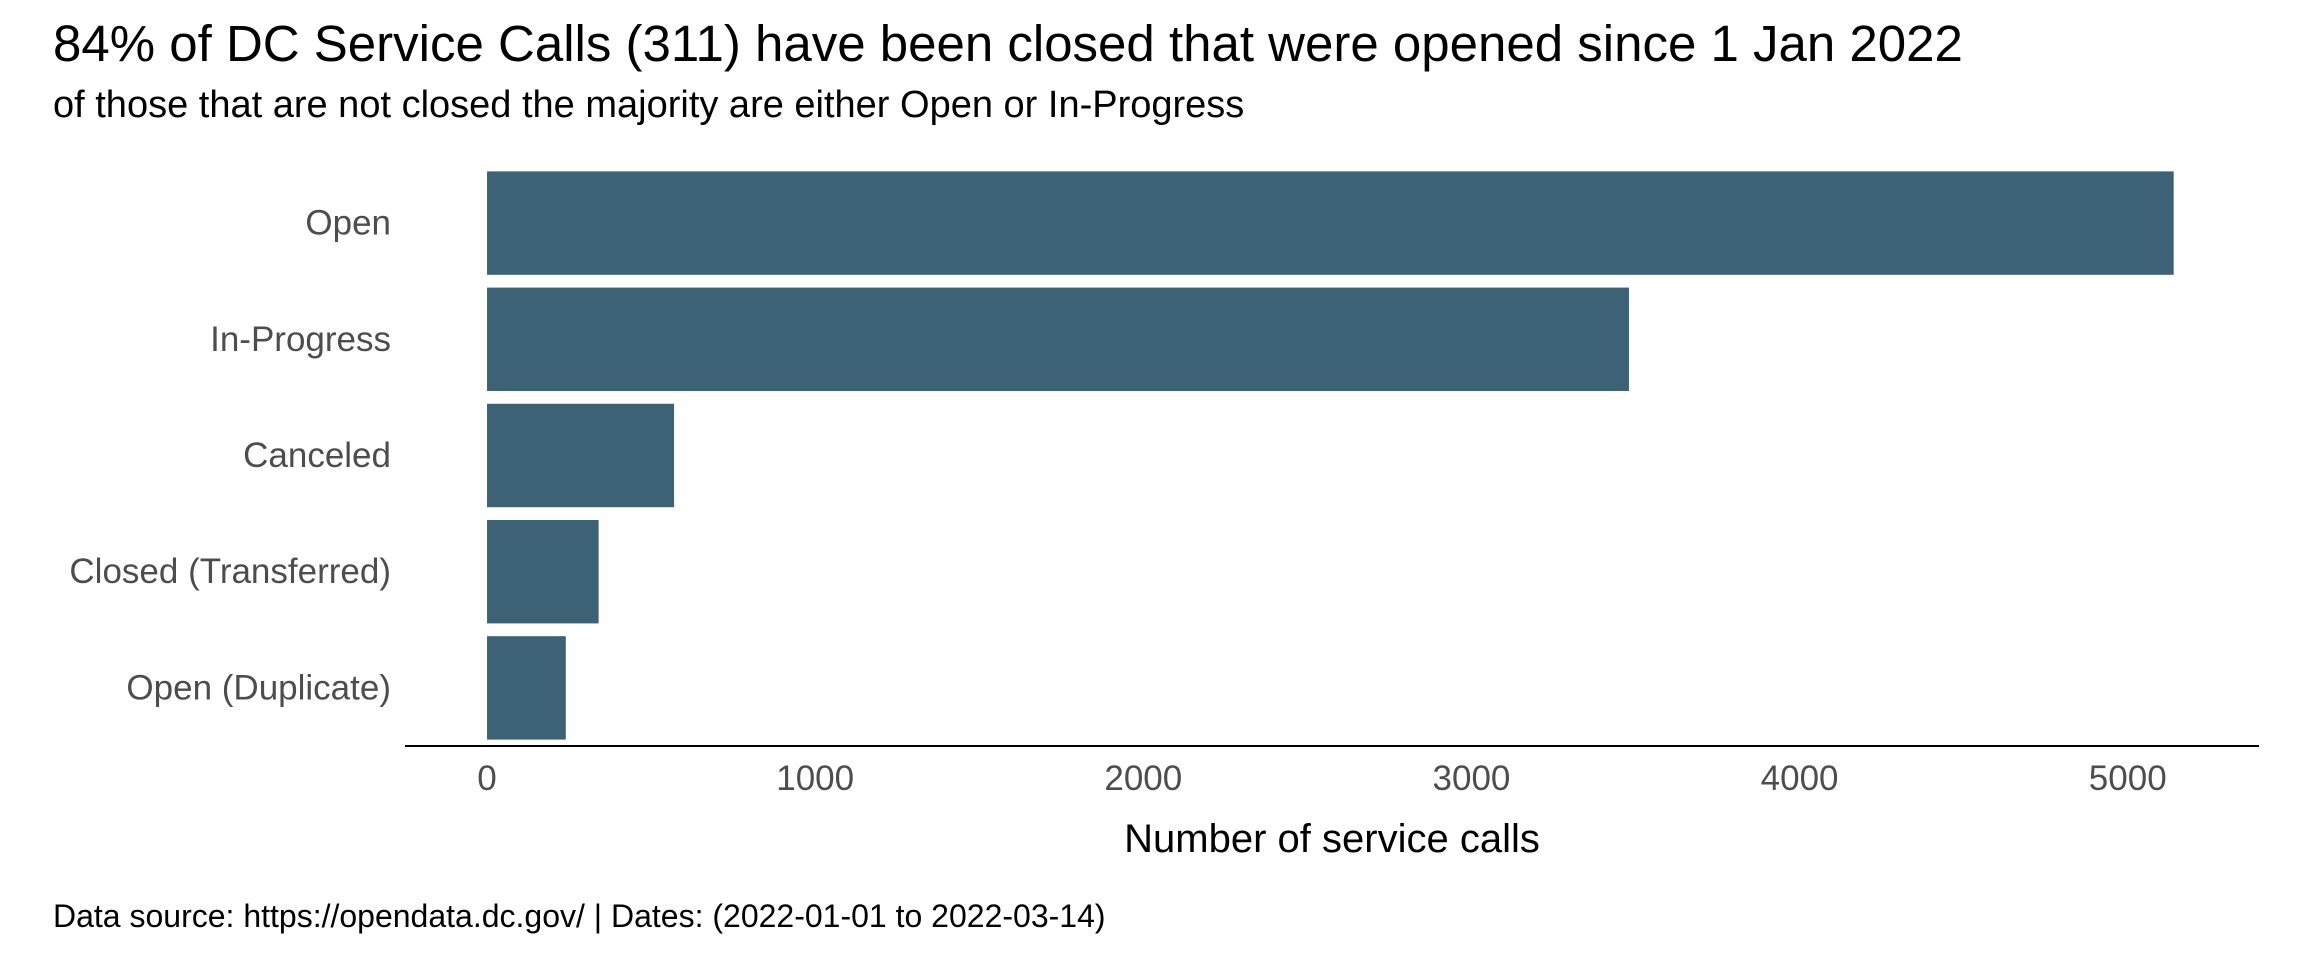 This screenshot has height=960, width=2304. I want to click on bar-in-progress, so click(1058, 339).